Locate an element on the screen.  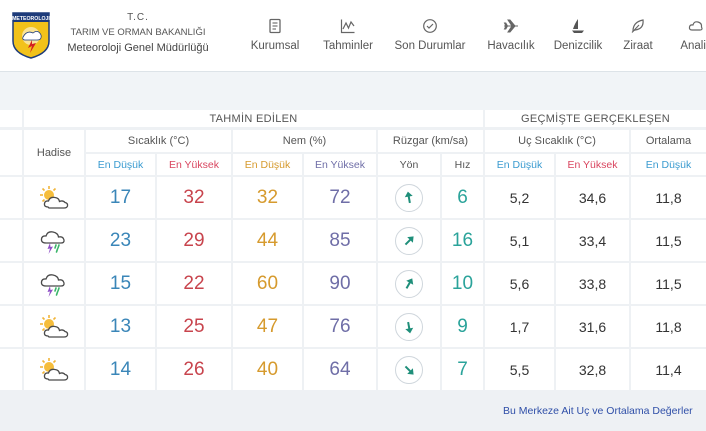
nav-denizcilik: Denizcilik is located at coordinates (578, 40).